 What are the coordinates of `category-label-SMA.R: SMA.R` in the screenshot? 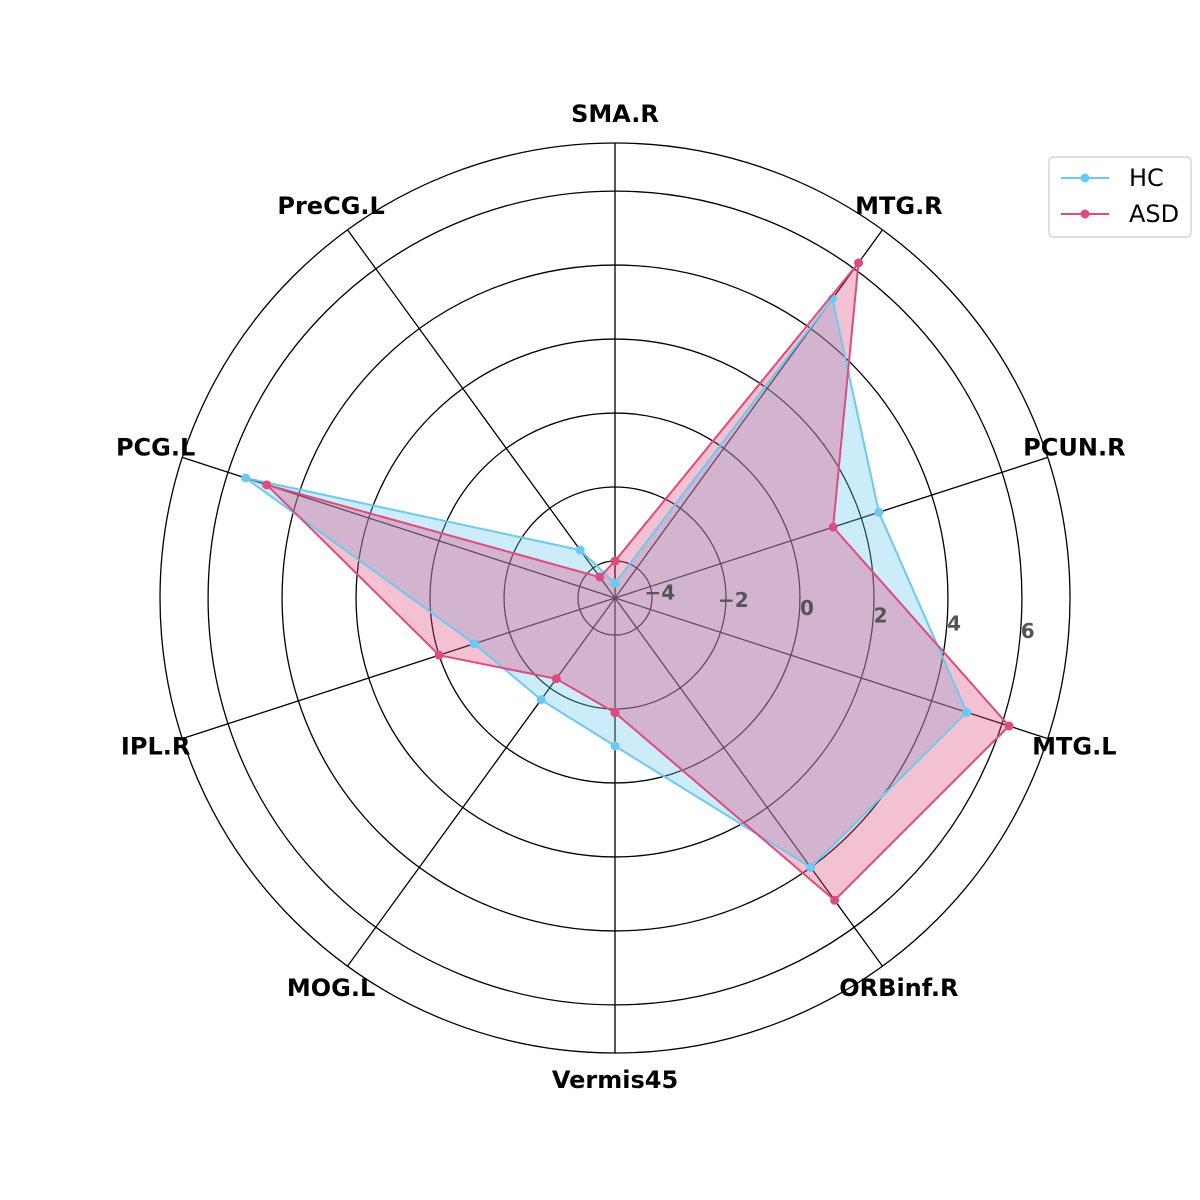 It's located at (615, 114).